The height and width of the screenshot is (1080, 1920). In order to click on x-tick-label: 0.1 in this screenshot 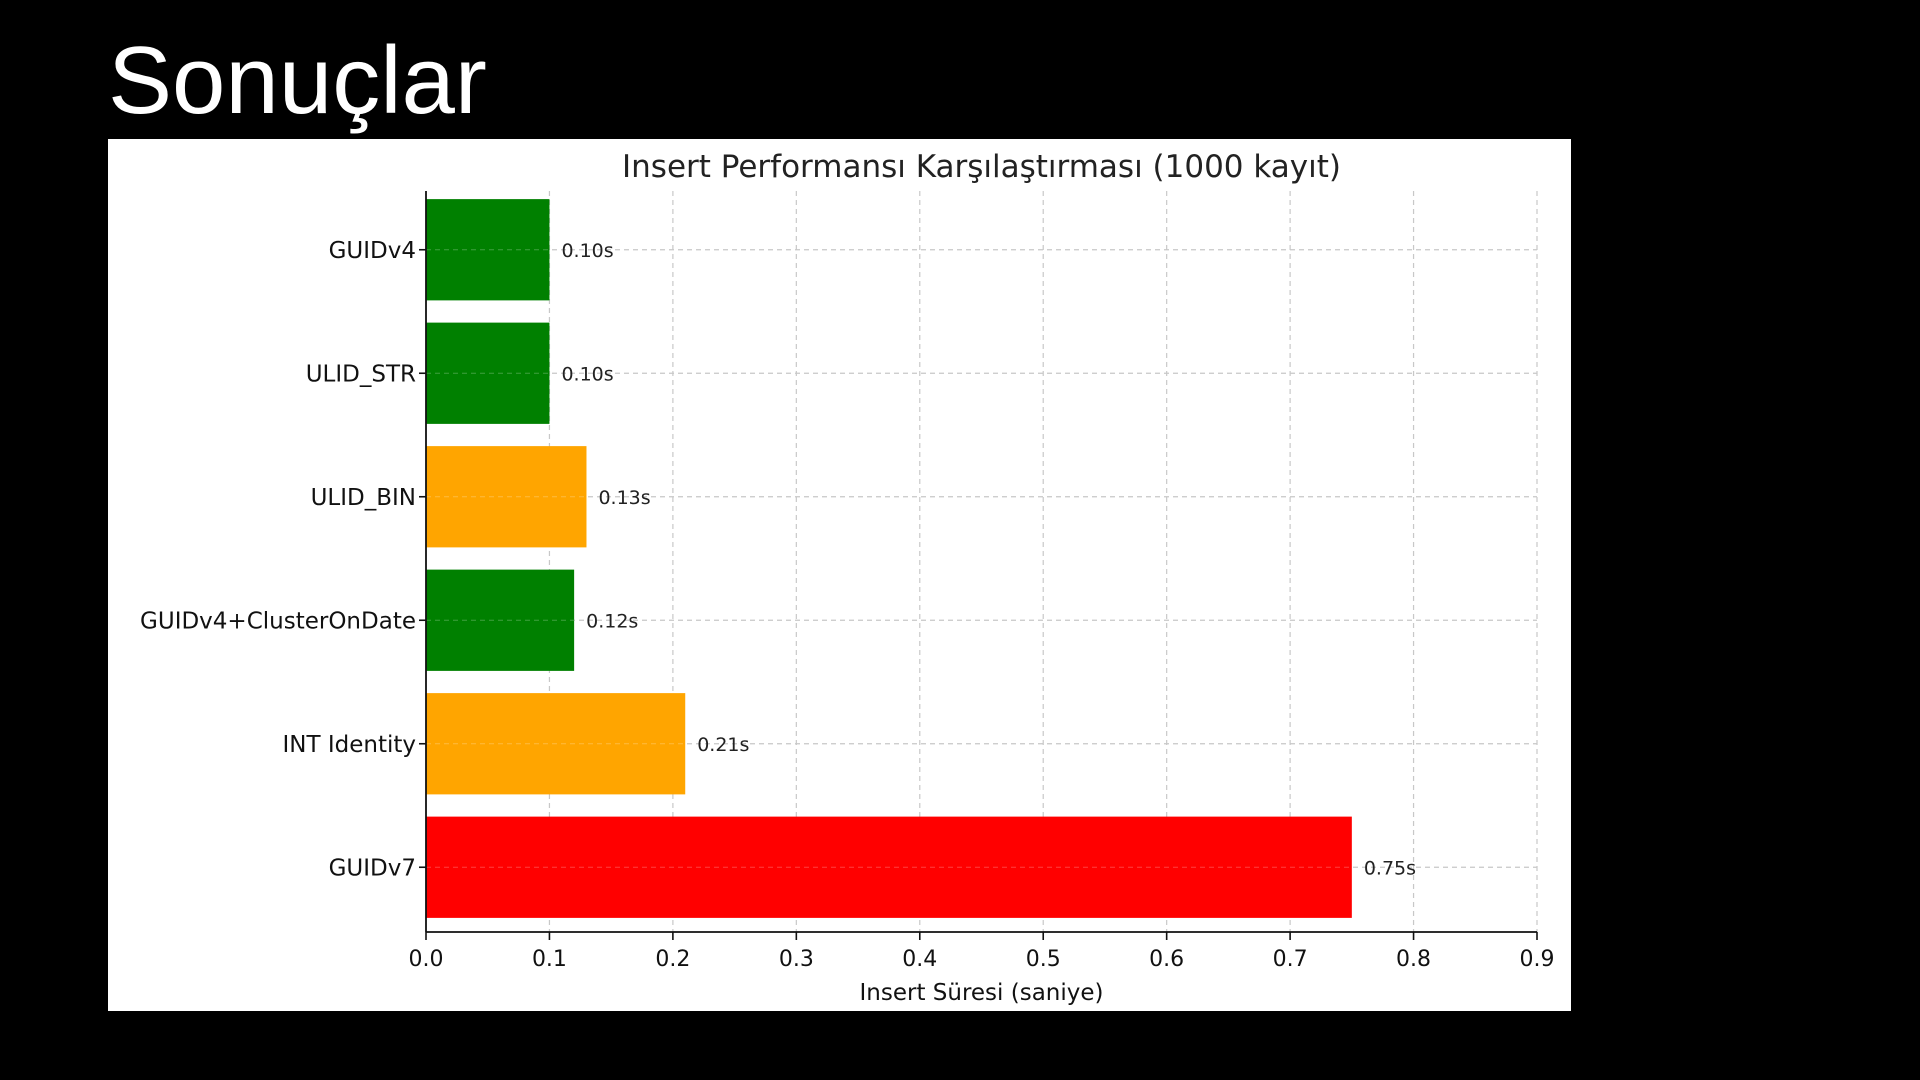, I will do `click(549, 959)`.